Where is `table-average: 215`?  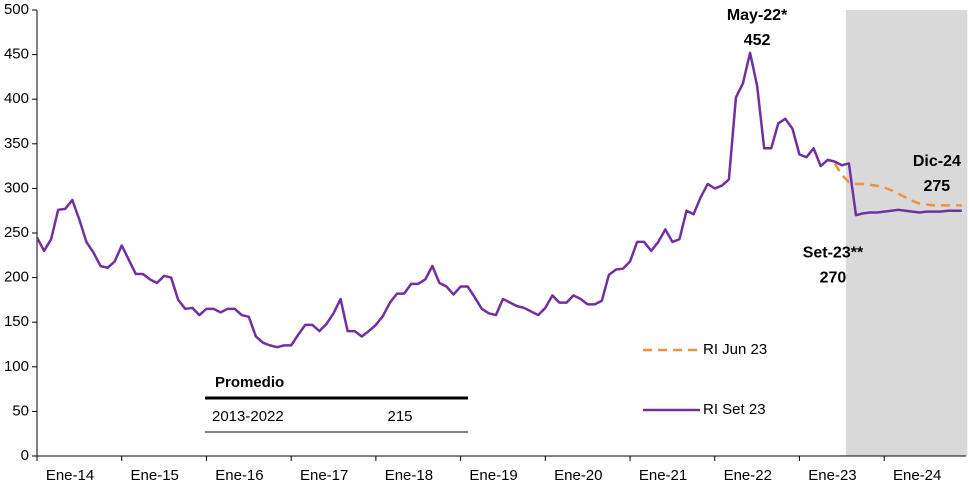 table-average: 215 is located at coordinates (399, 416).